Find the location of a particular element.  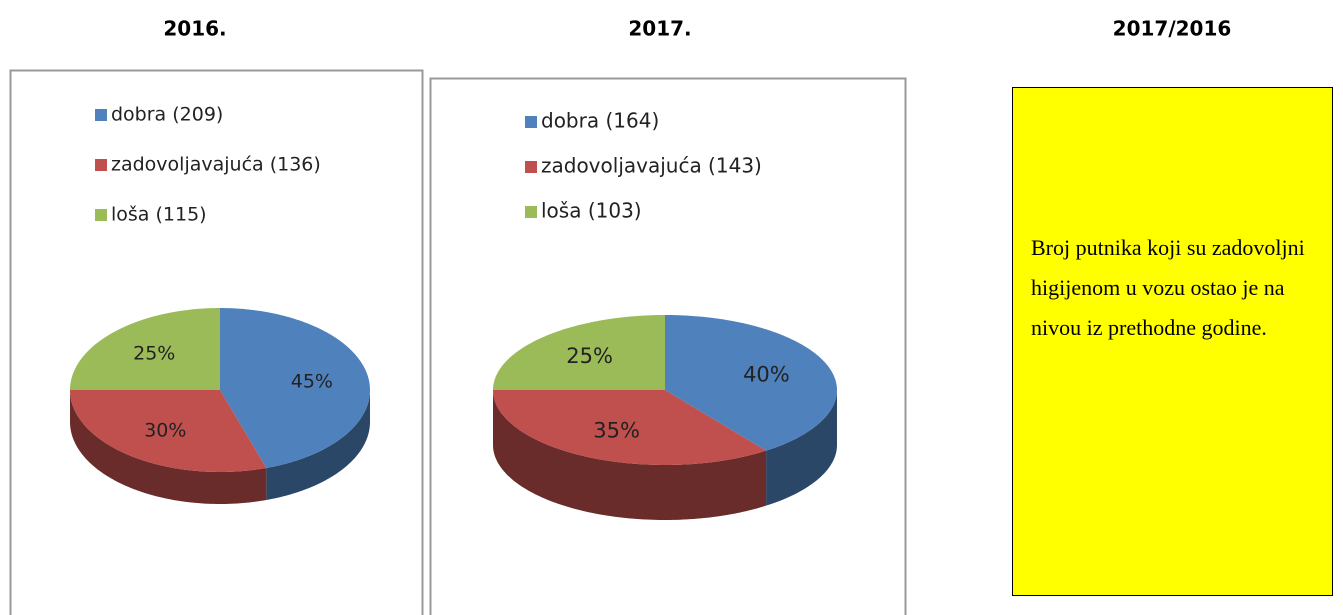

data-label: 40% is located at coordinates (766, 375).